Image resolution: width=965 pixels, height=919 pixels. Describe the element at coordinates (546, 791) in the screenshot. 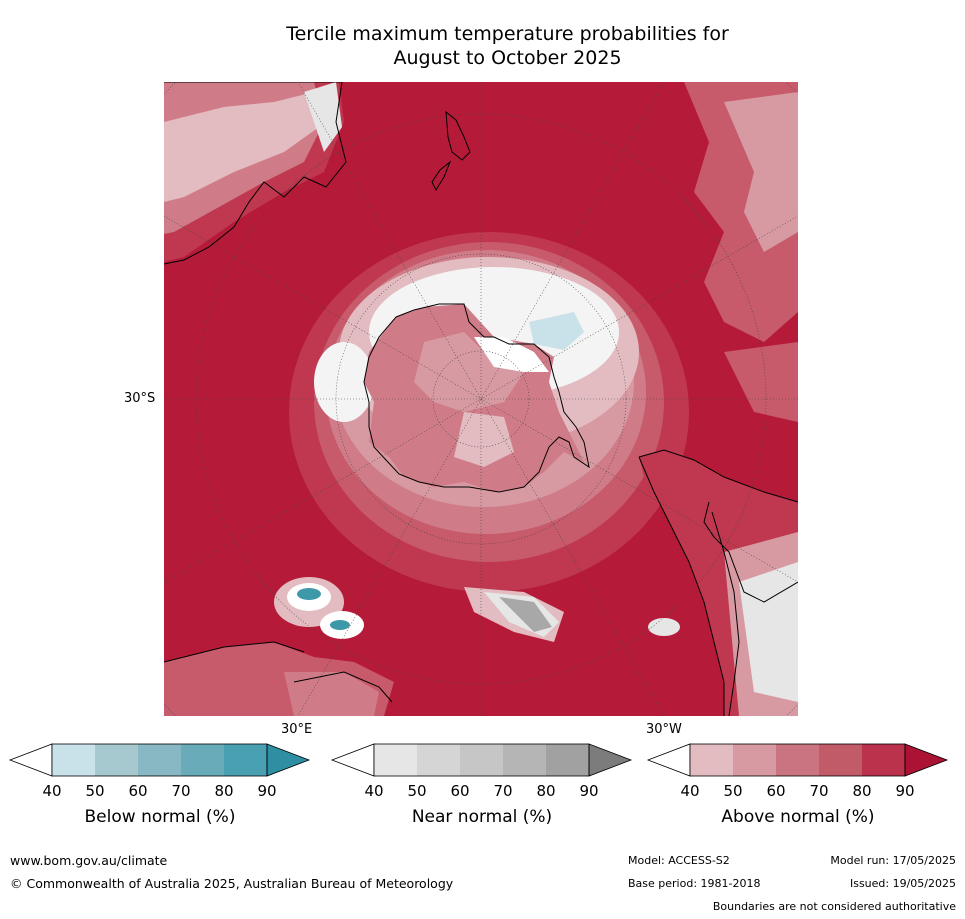

I see `cb-near-tick: 80` at that location.